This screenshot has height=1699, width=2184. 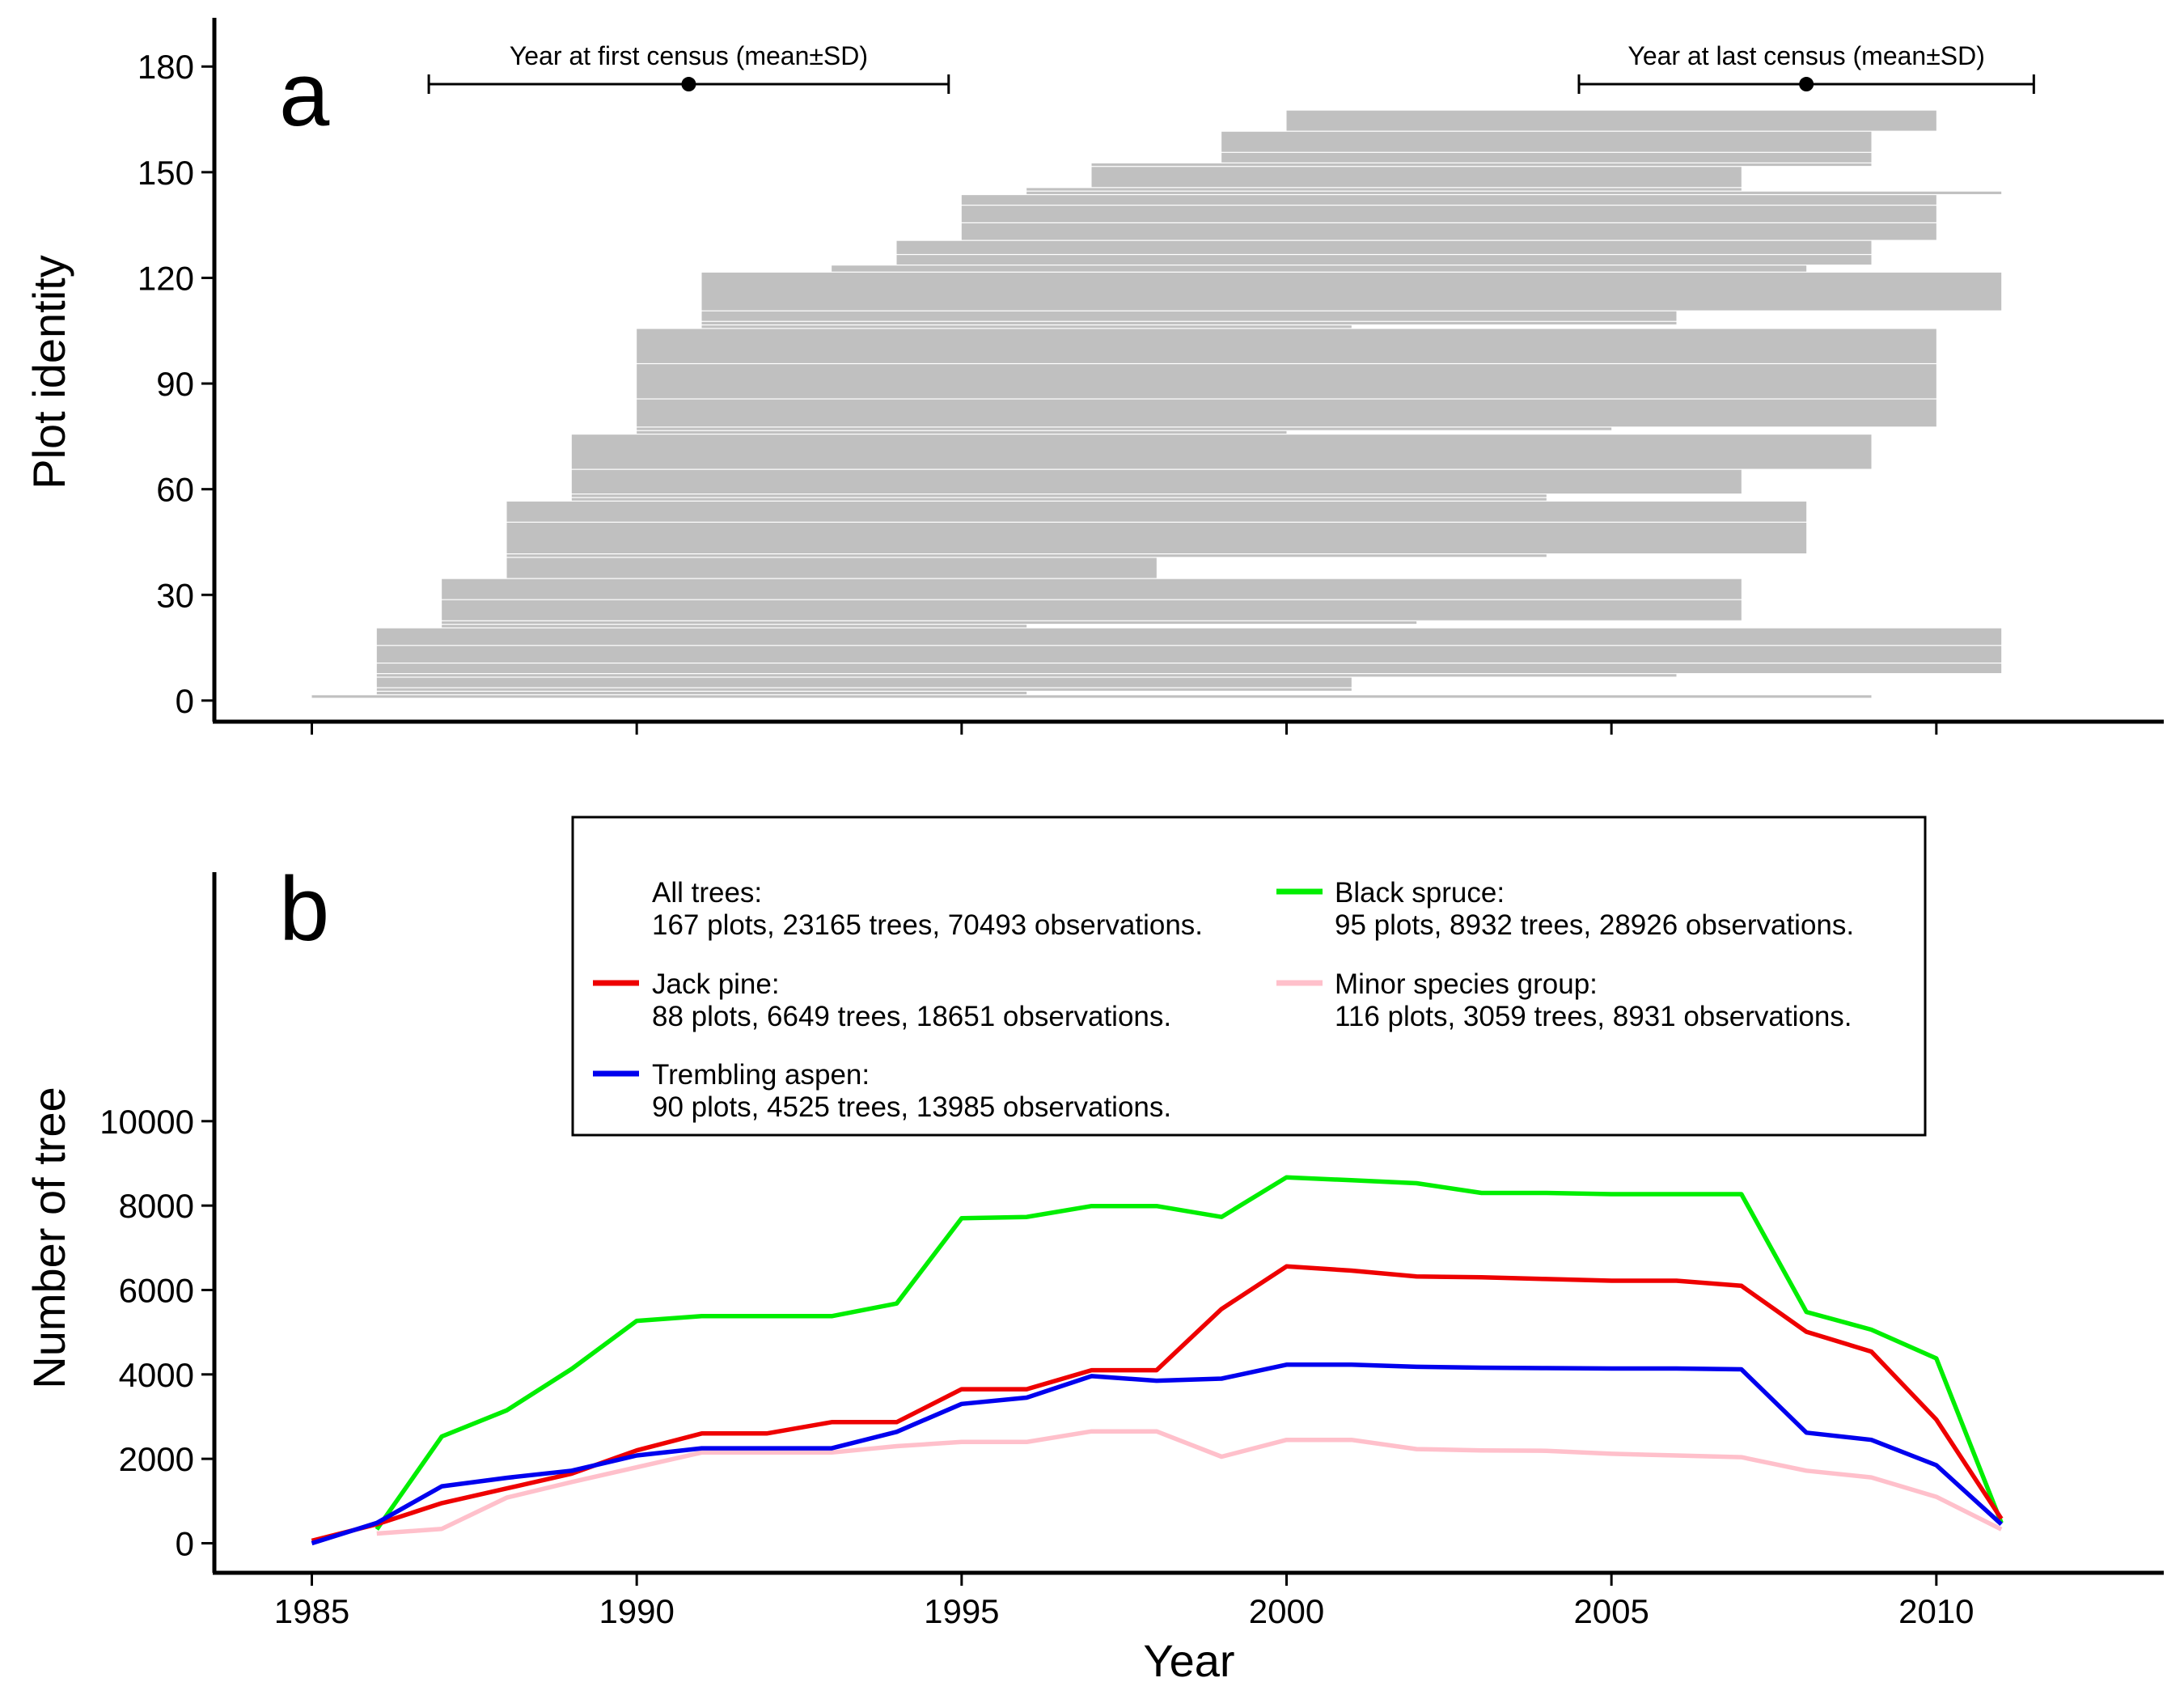 What do you see at coordinates (156, 1206) in the screenshot?
I see `panel-b-y-tick-label: 8000` at bounding box center [156, 1206].